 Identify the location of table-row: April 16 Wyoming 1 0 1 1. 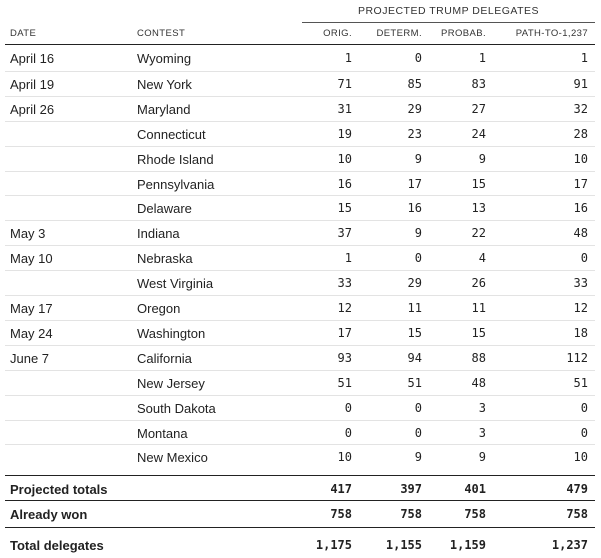
(300, 58).